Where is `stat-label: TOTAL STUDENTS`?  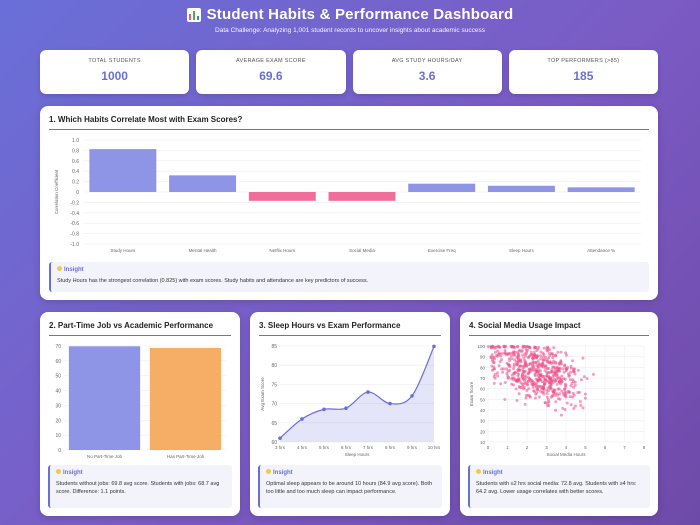
stat-label: TOTAL STUDENTS is located at coordinates (114, 61).